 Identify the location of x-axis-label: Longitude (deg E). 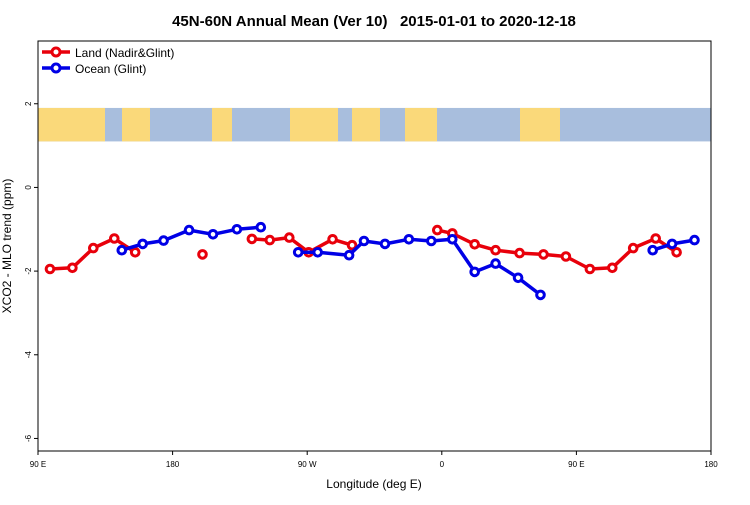
(373, 484).